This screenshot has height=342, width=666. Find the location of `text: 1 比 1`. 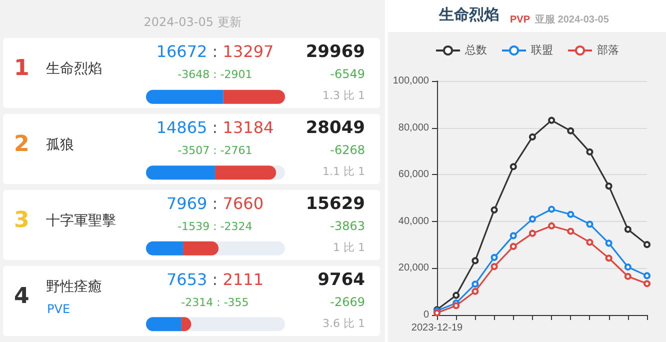

text: 1 比 1 is located at coordinates (349, 247).